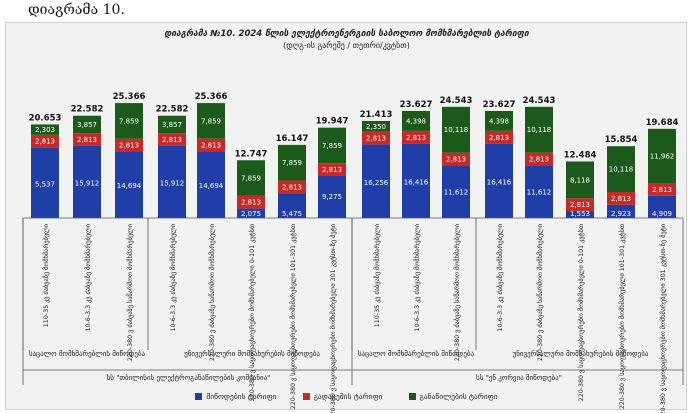  I want to click on legend-item-supply: მიწოდების ტარიფი, so click(236, 396).